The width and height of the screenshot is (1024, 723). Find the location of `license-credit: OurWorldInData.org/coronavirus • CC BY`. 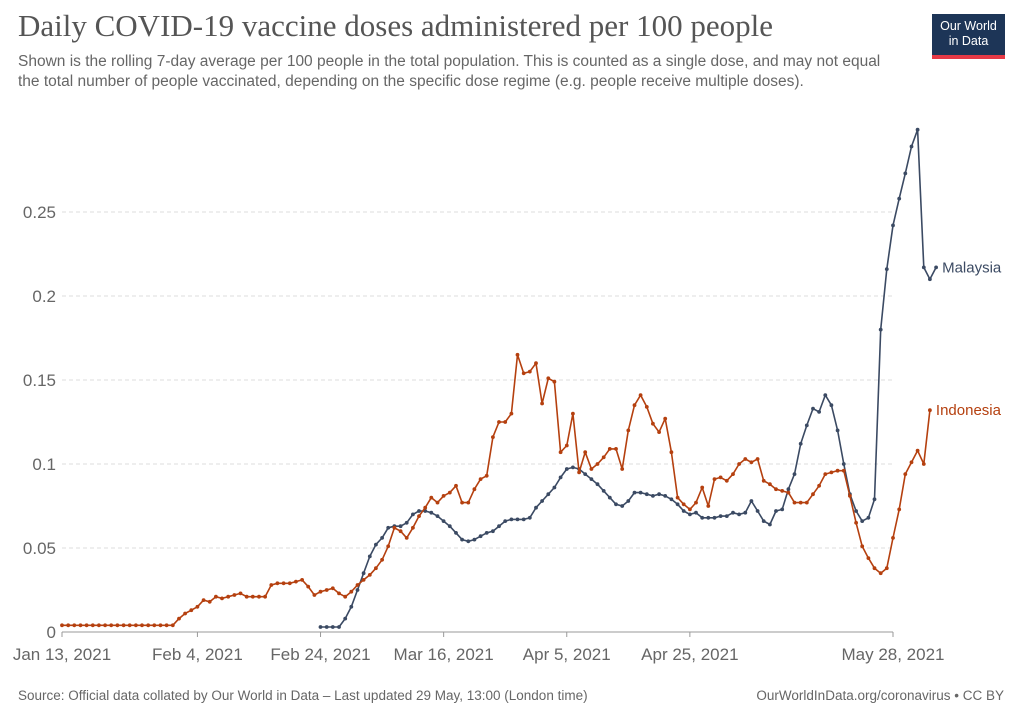

license-credit: OurWorldInData.org/coronavirus • CC BY is located at coordinates (880, 695).